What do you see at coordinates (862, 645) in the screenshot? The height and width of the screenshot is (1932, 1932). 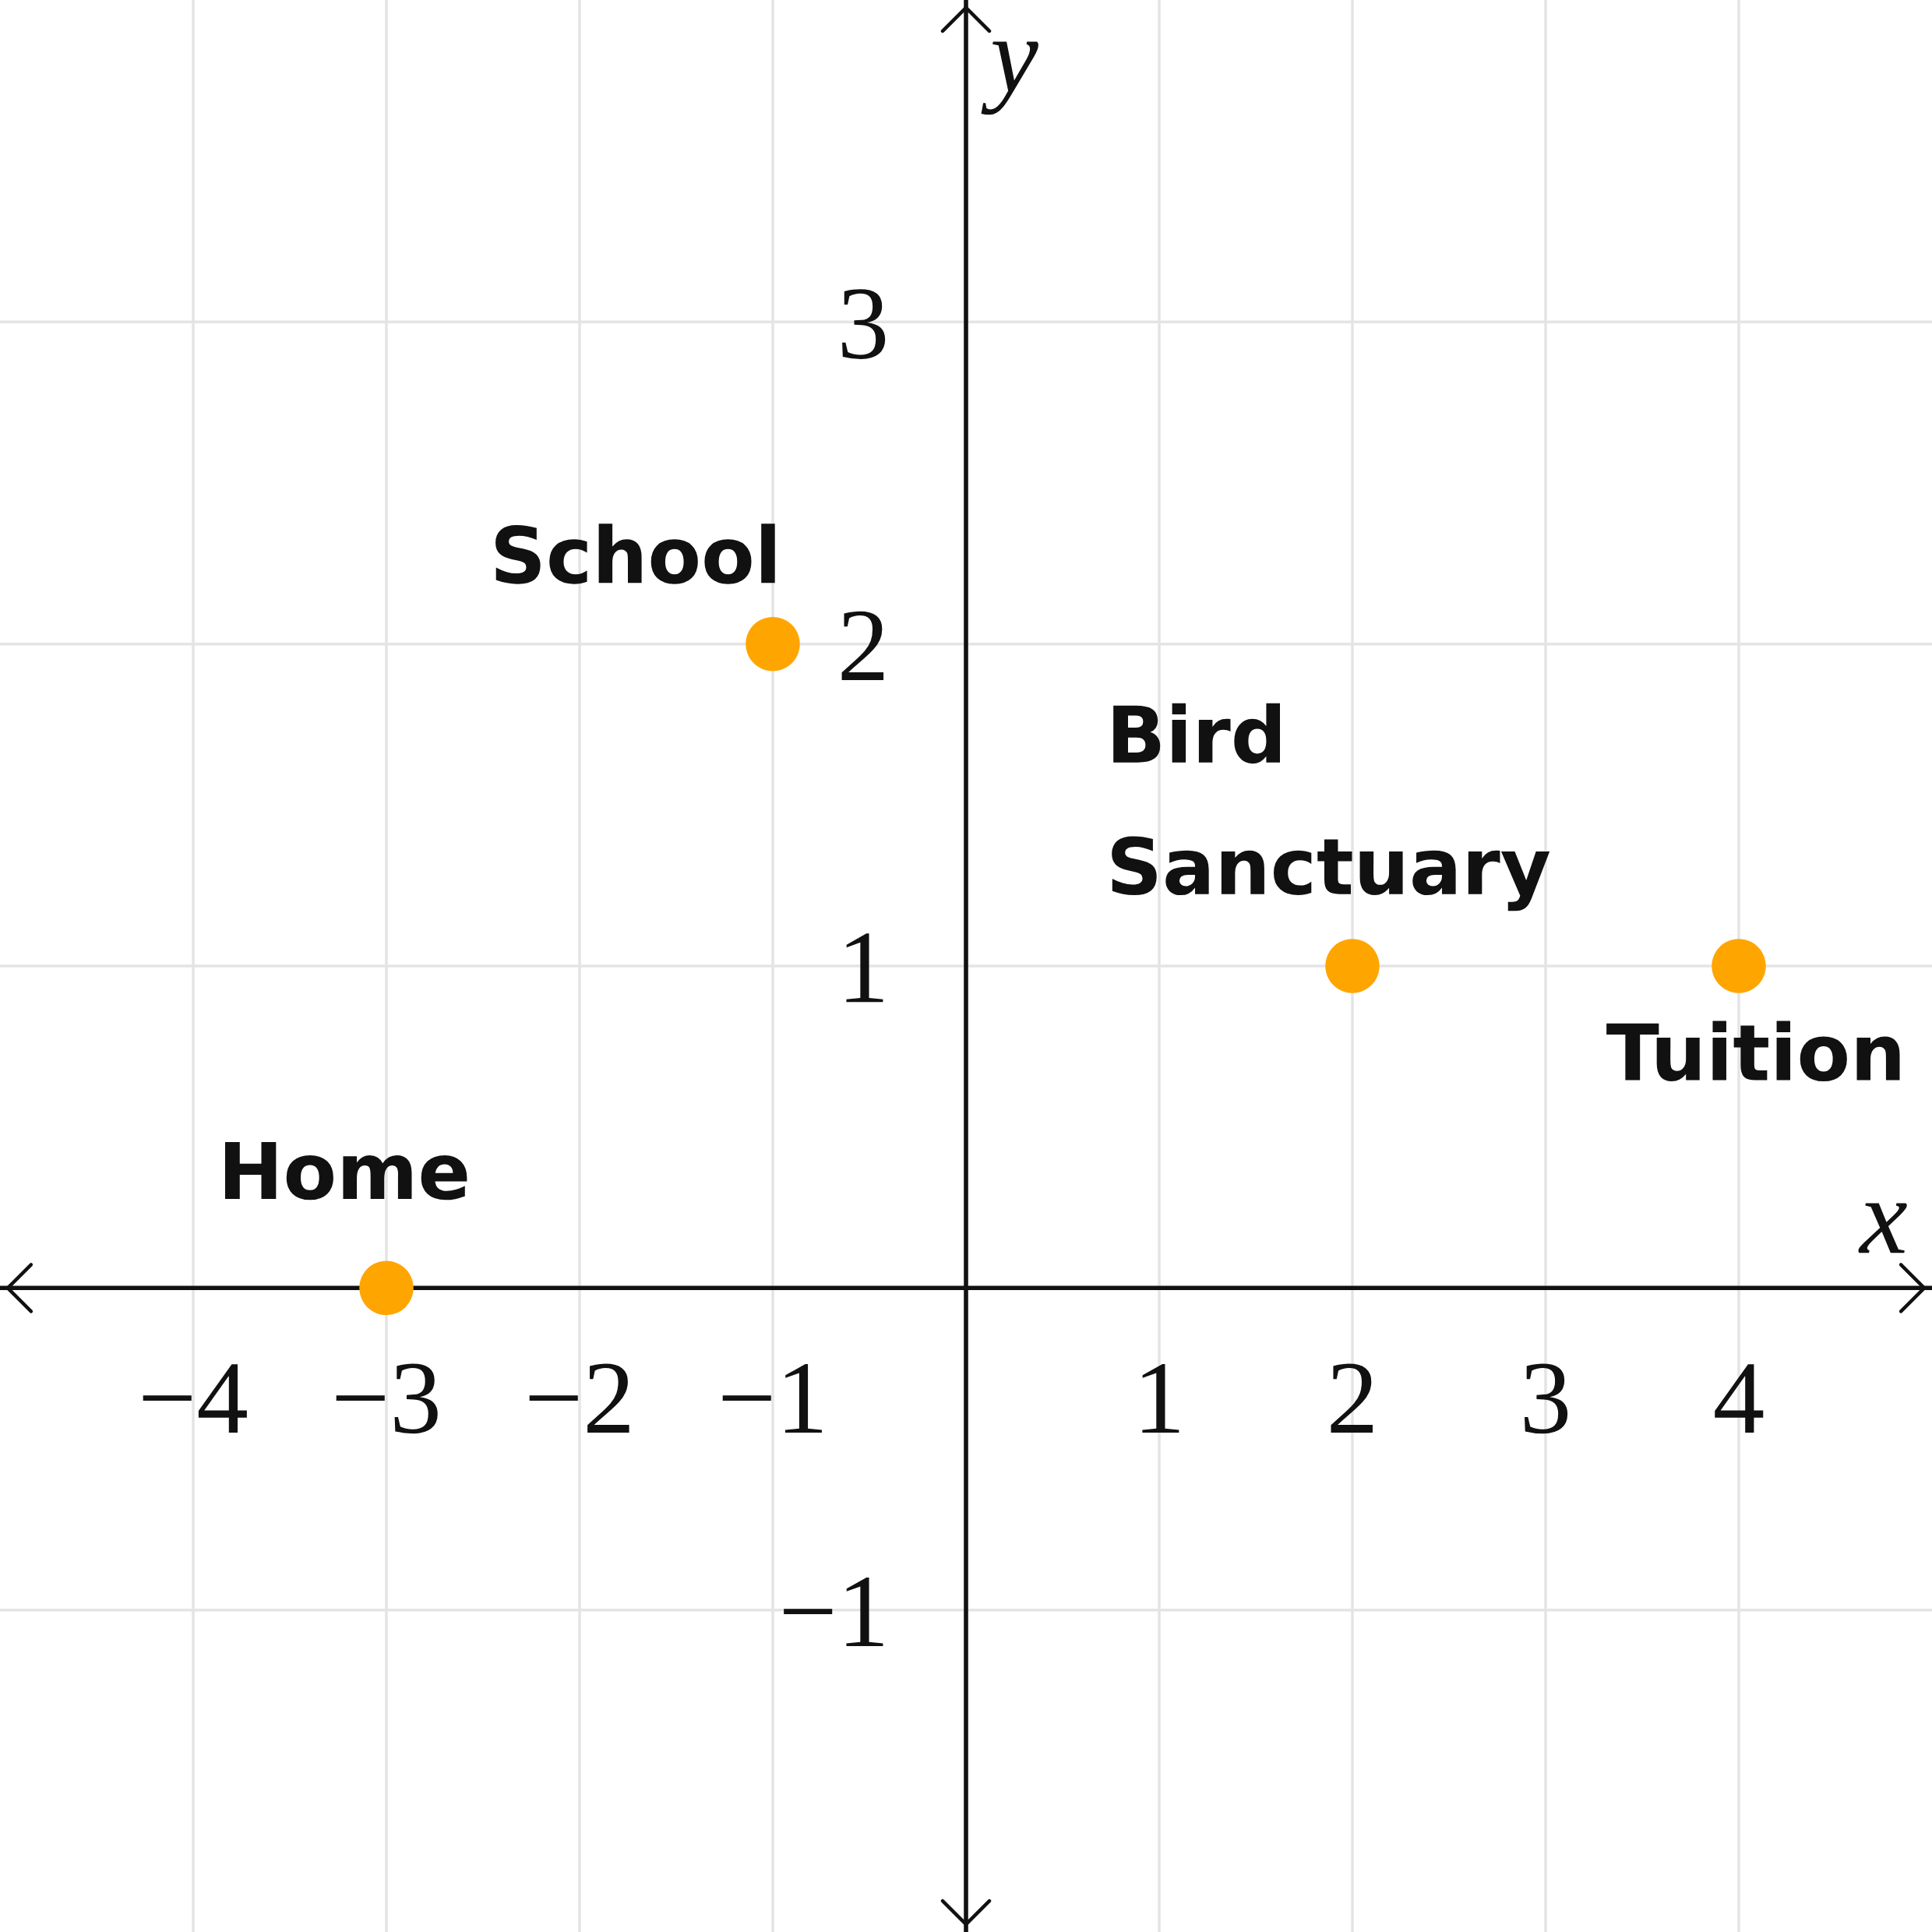 I see `y-tick-label: 2` at bounding box center [862, 645].